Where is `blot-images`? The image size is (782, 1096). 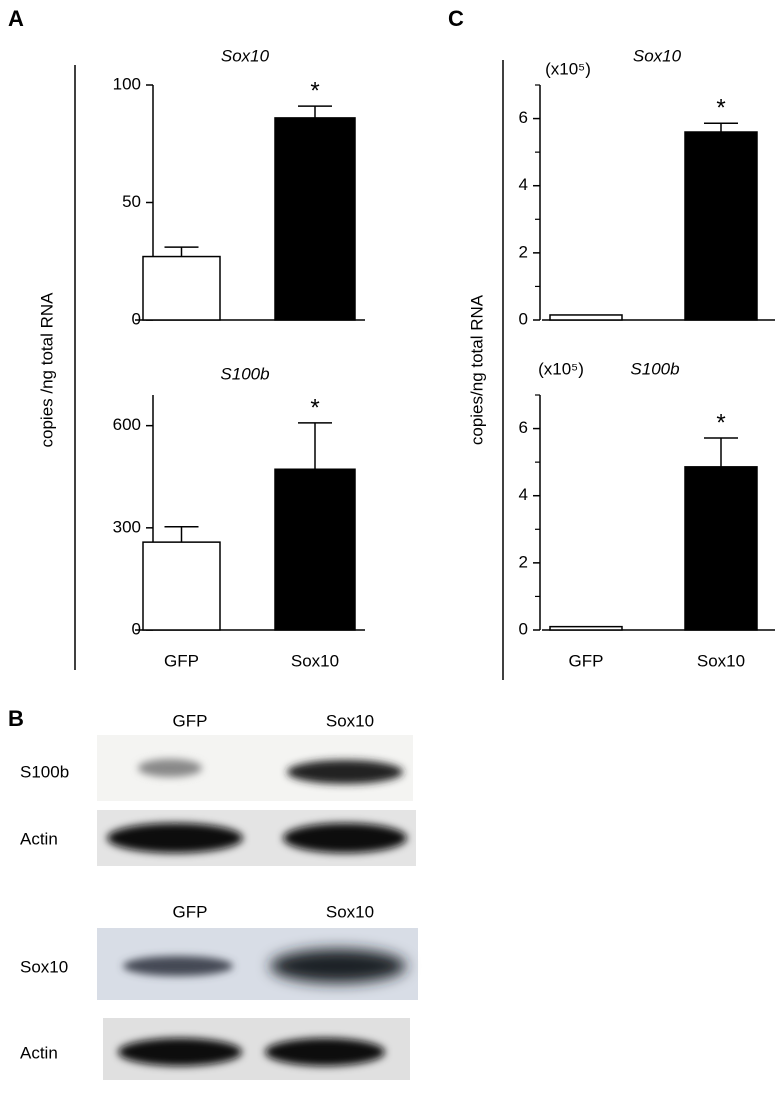 blot-images is located at coordinates (257, 907).